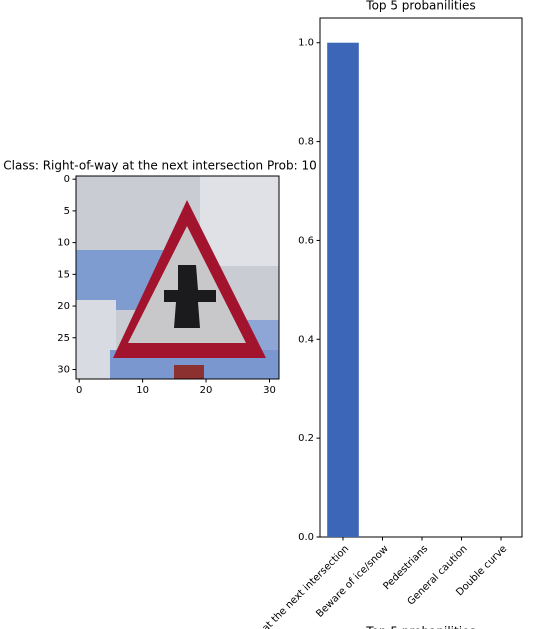 This screenshot has width=542, height=629. What do you see at coordinates (67, 179) in the screenshot?
I see `y-tick-label: 0` at bounding box center [67, 179].